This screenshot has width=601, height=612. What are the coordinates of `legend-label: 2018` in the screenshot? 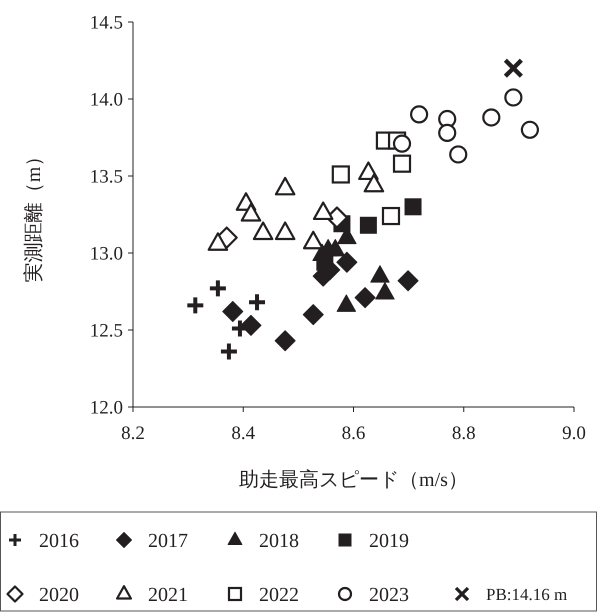 It's located at (279, 541).